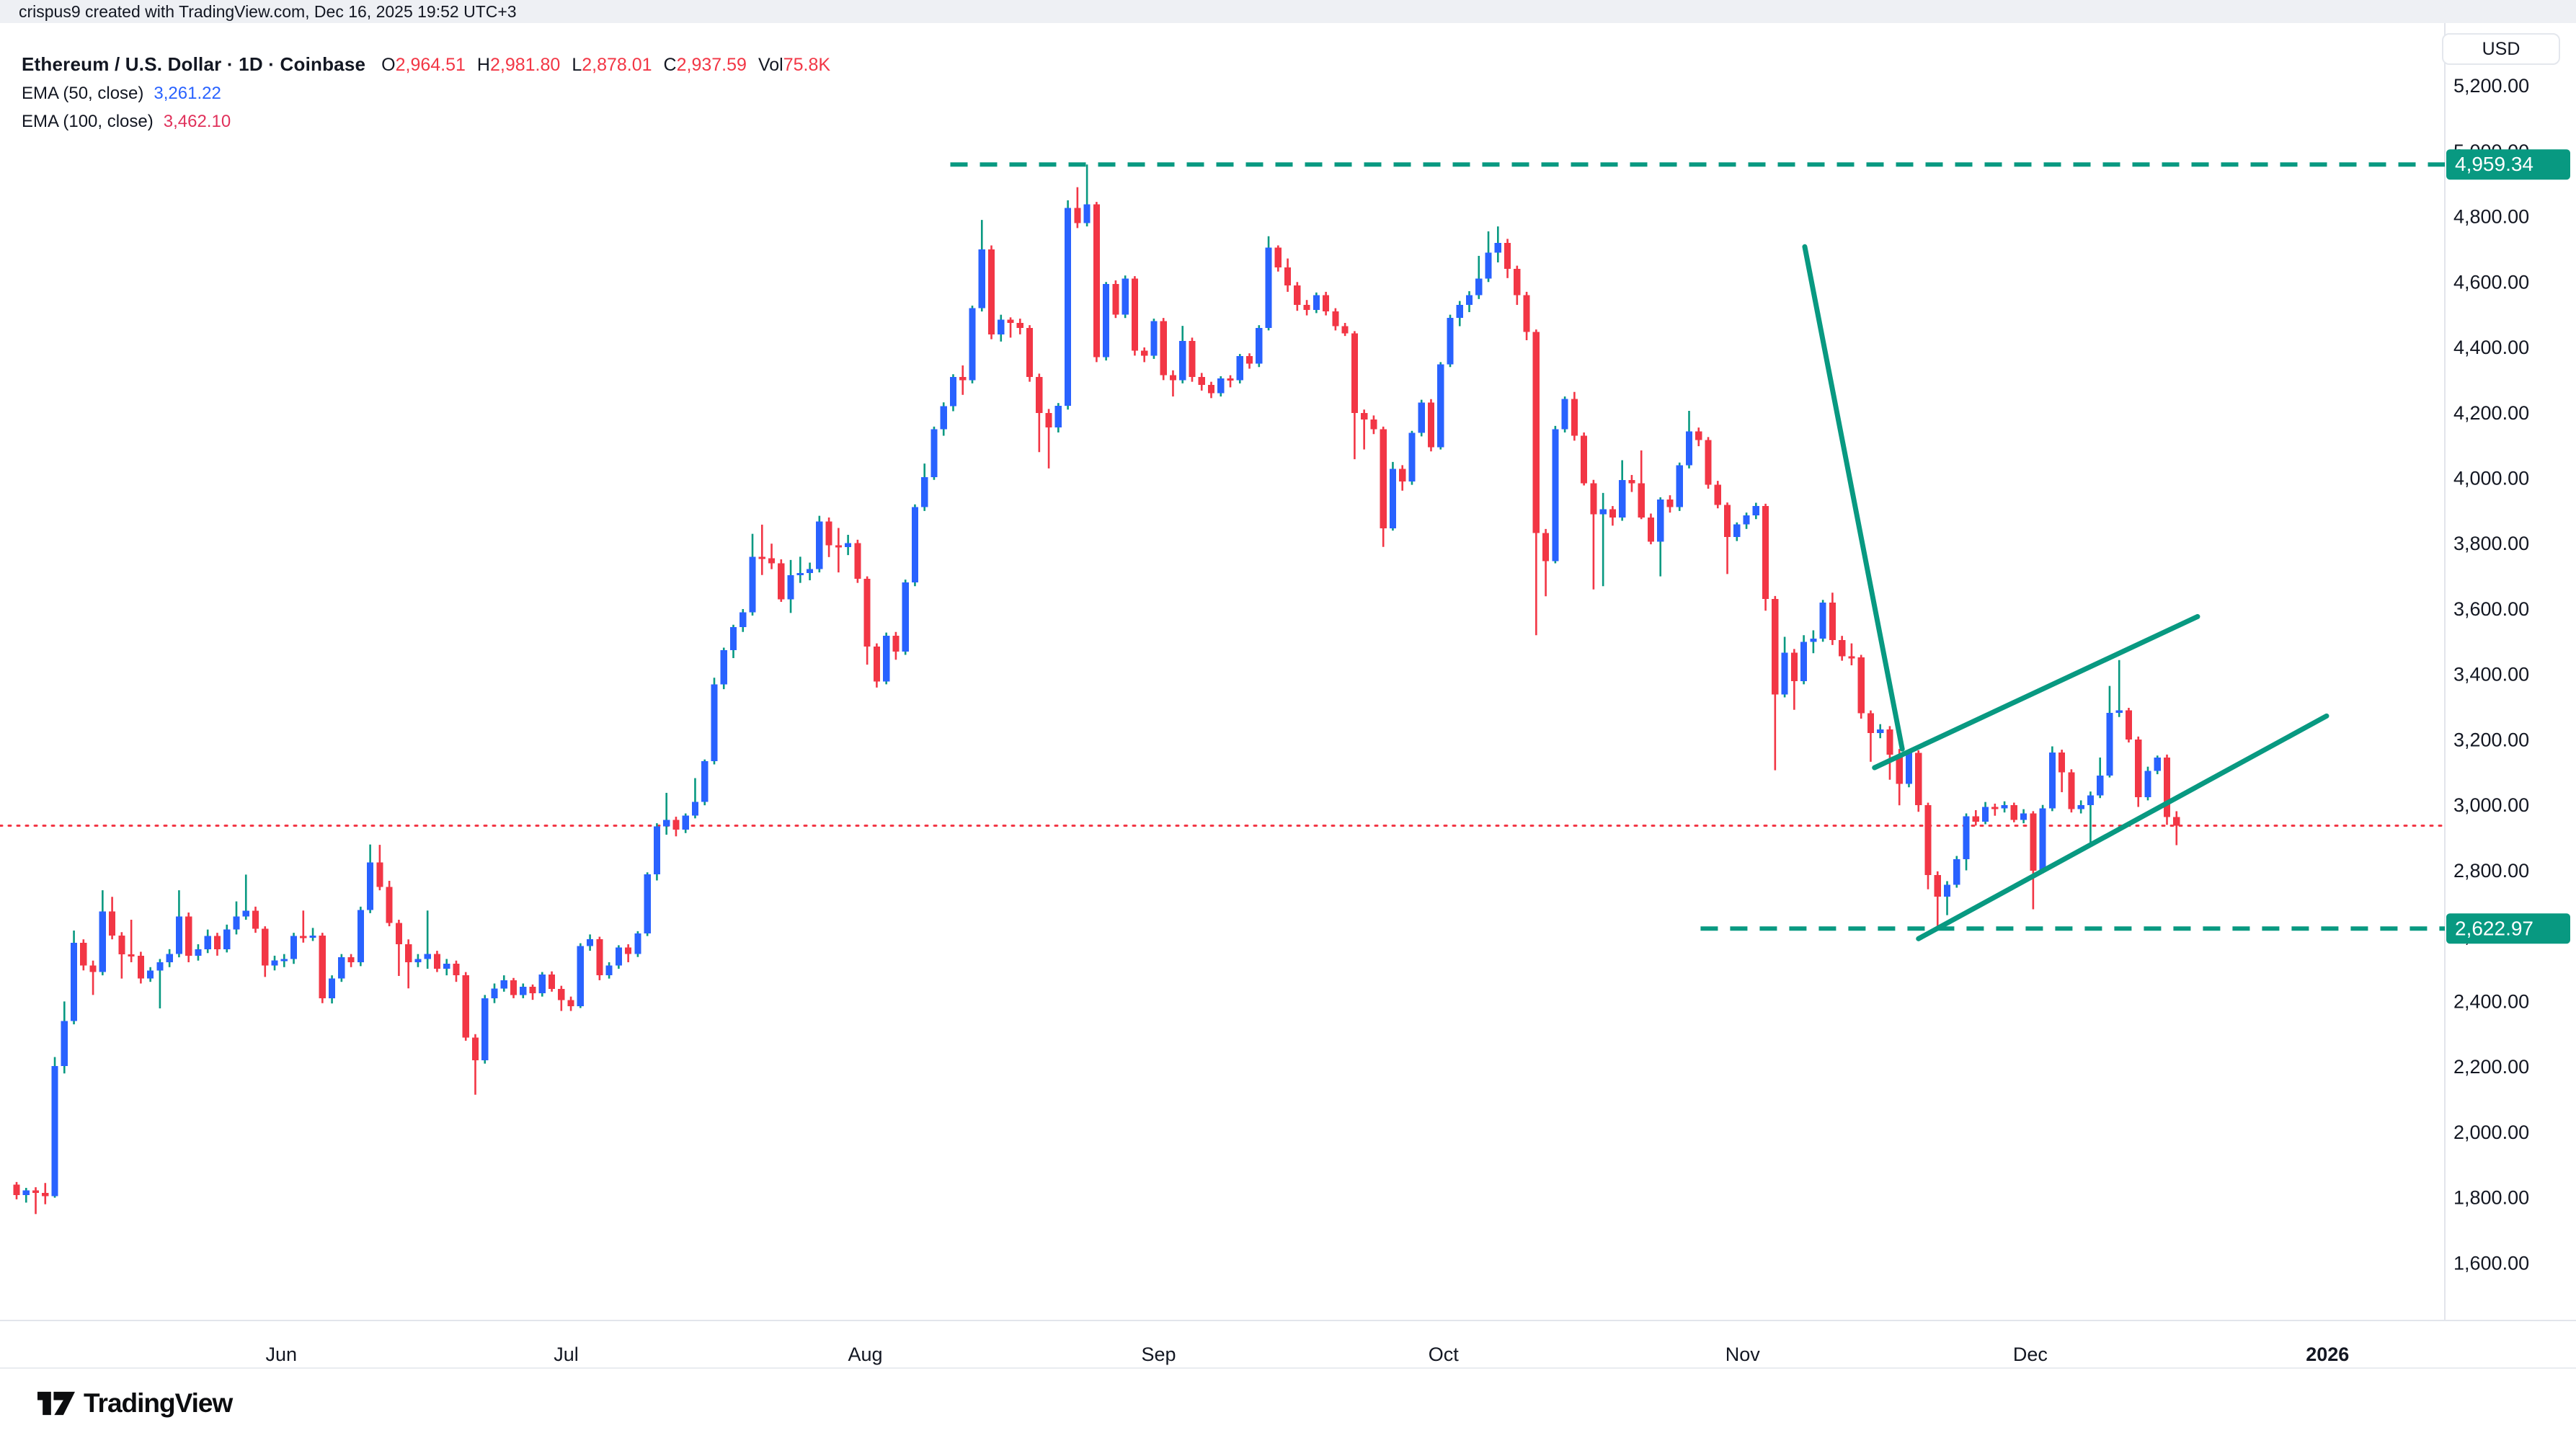 The height and width of the screenshot is (1456, 2576). What do you see at coordinates (794, 65) in the screenshot?
I see `volume-value: Vol75.8K` at bounding box center [794, 65].